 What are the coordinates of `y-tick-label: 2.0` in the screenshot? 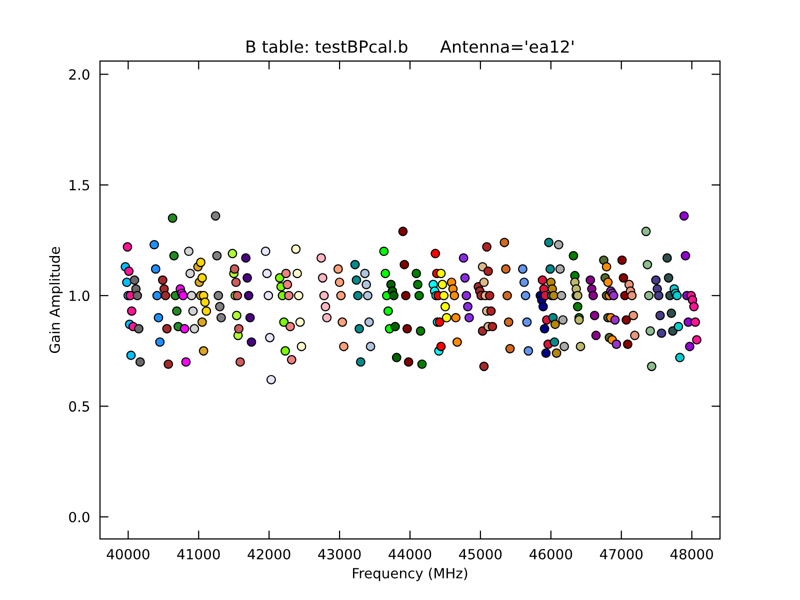 It's located at (79, 74).